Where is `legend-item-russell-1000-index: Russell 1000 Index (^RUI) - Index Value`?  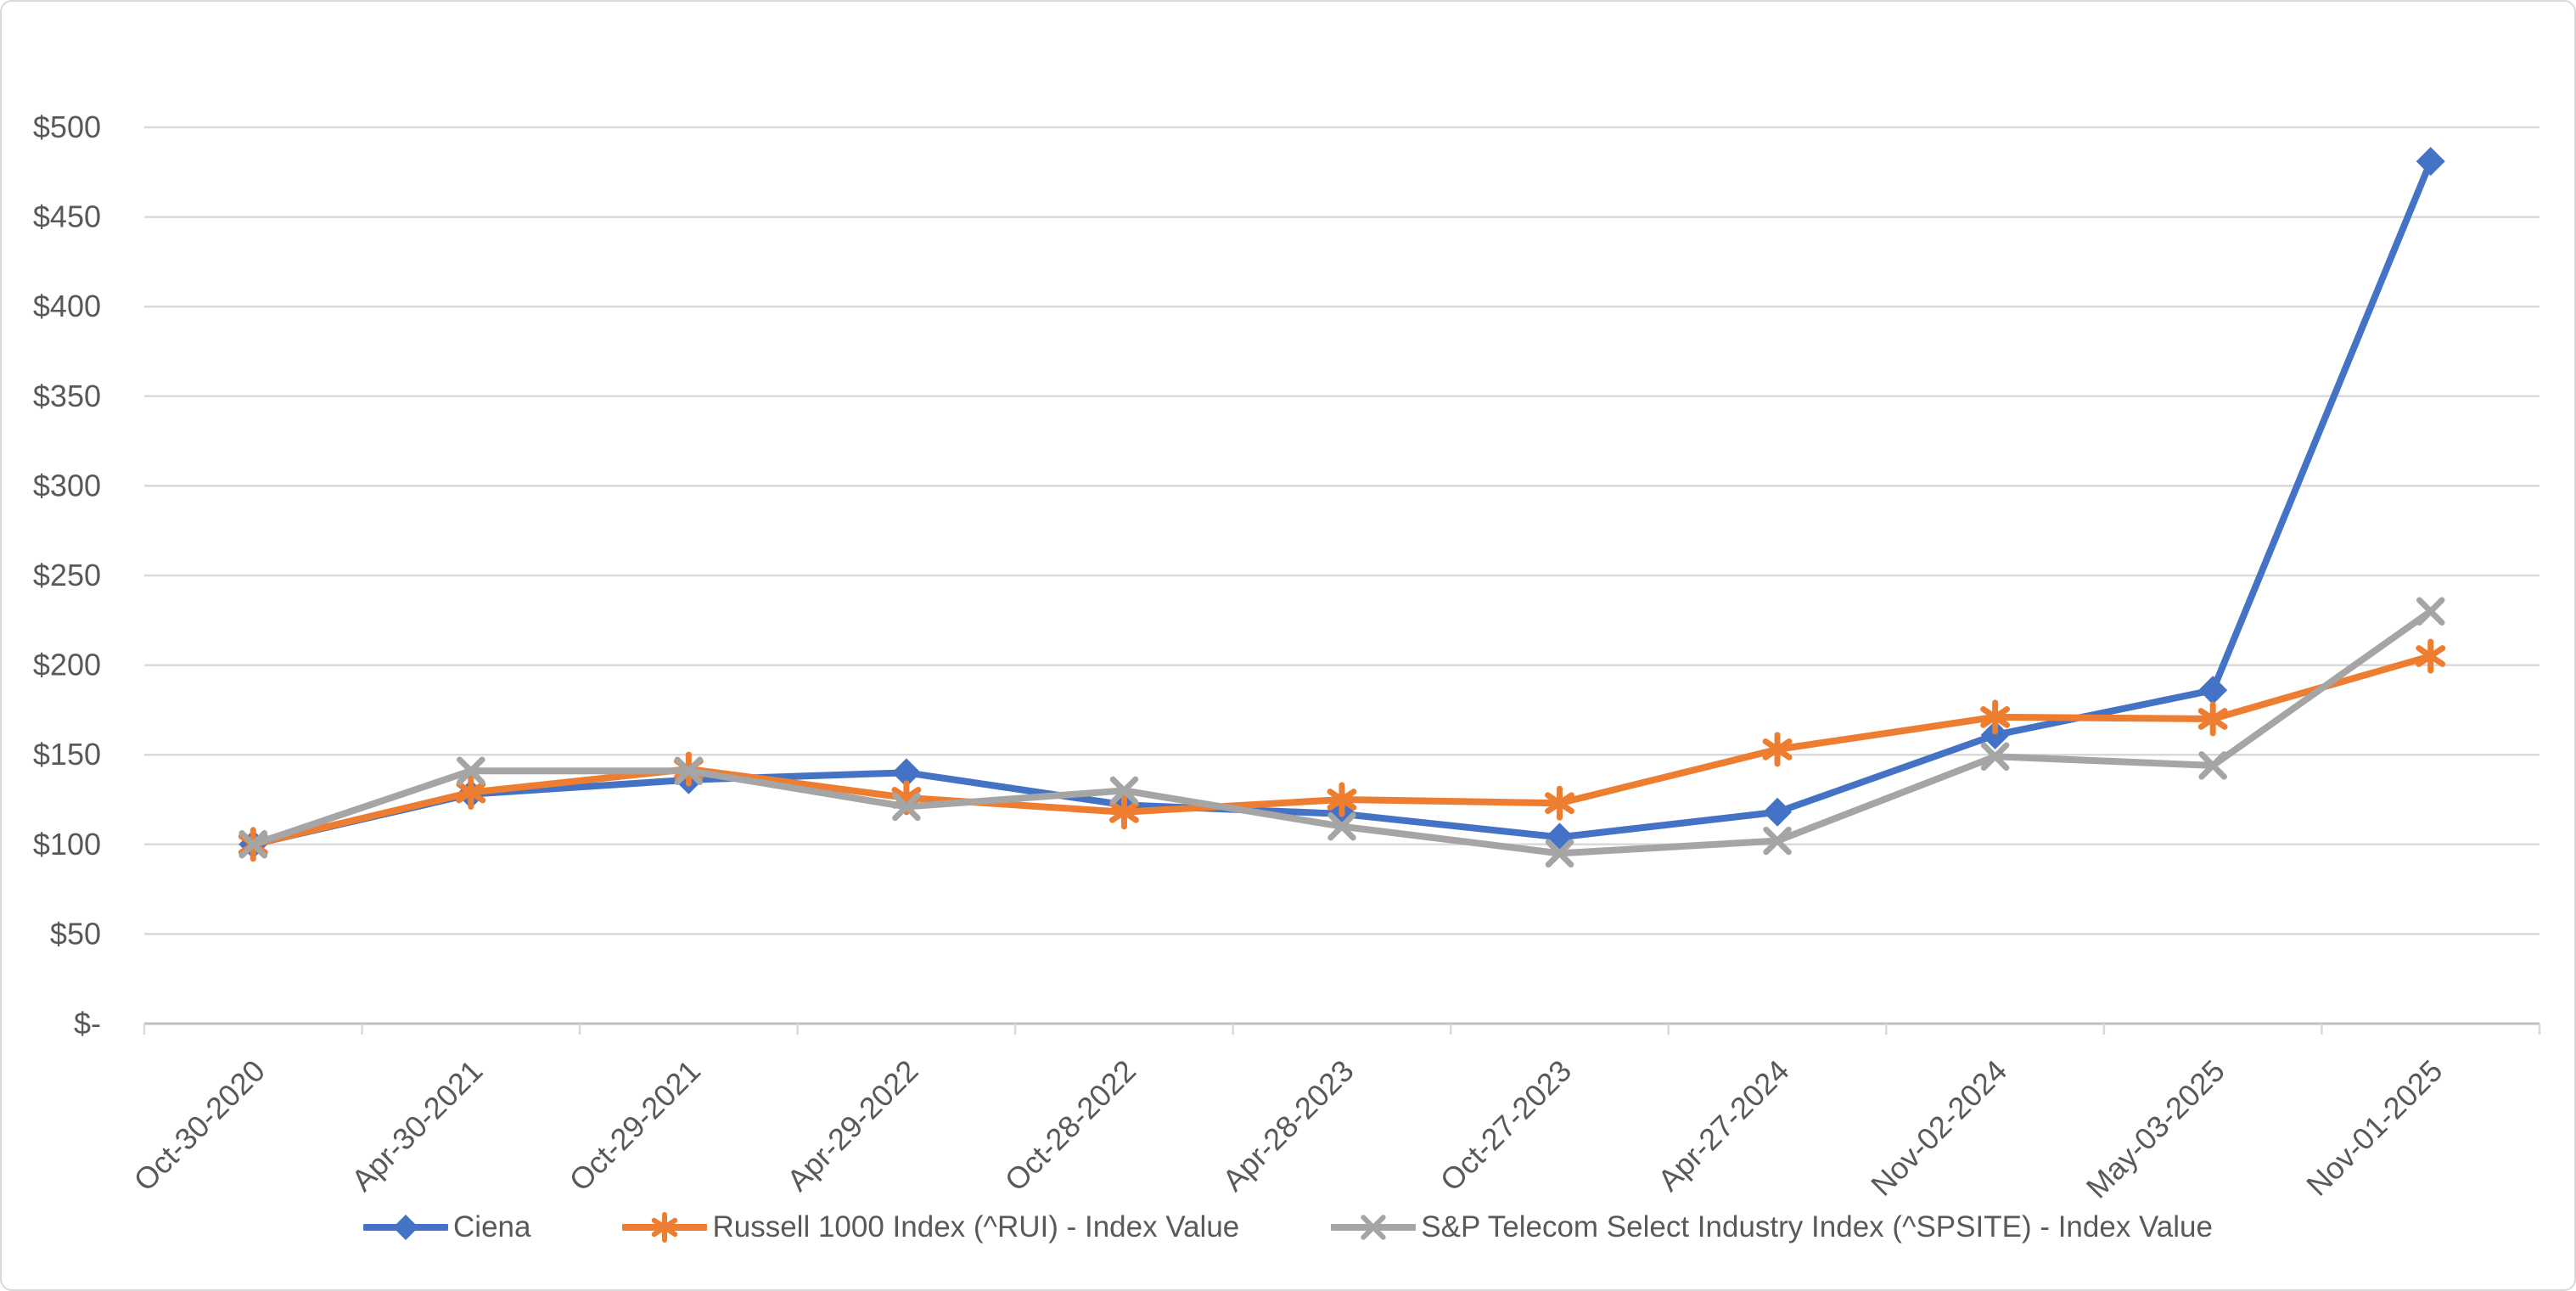
legend-item-russell-1000-index: Russell 1000 Index (^RUI) - Index Value is located at coordinates (930, 1227).